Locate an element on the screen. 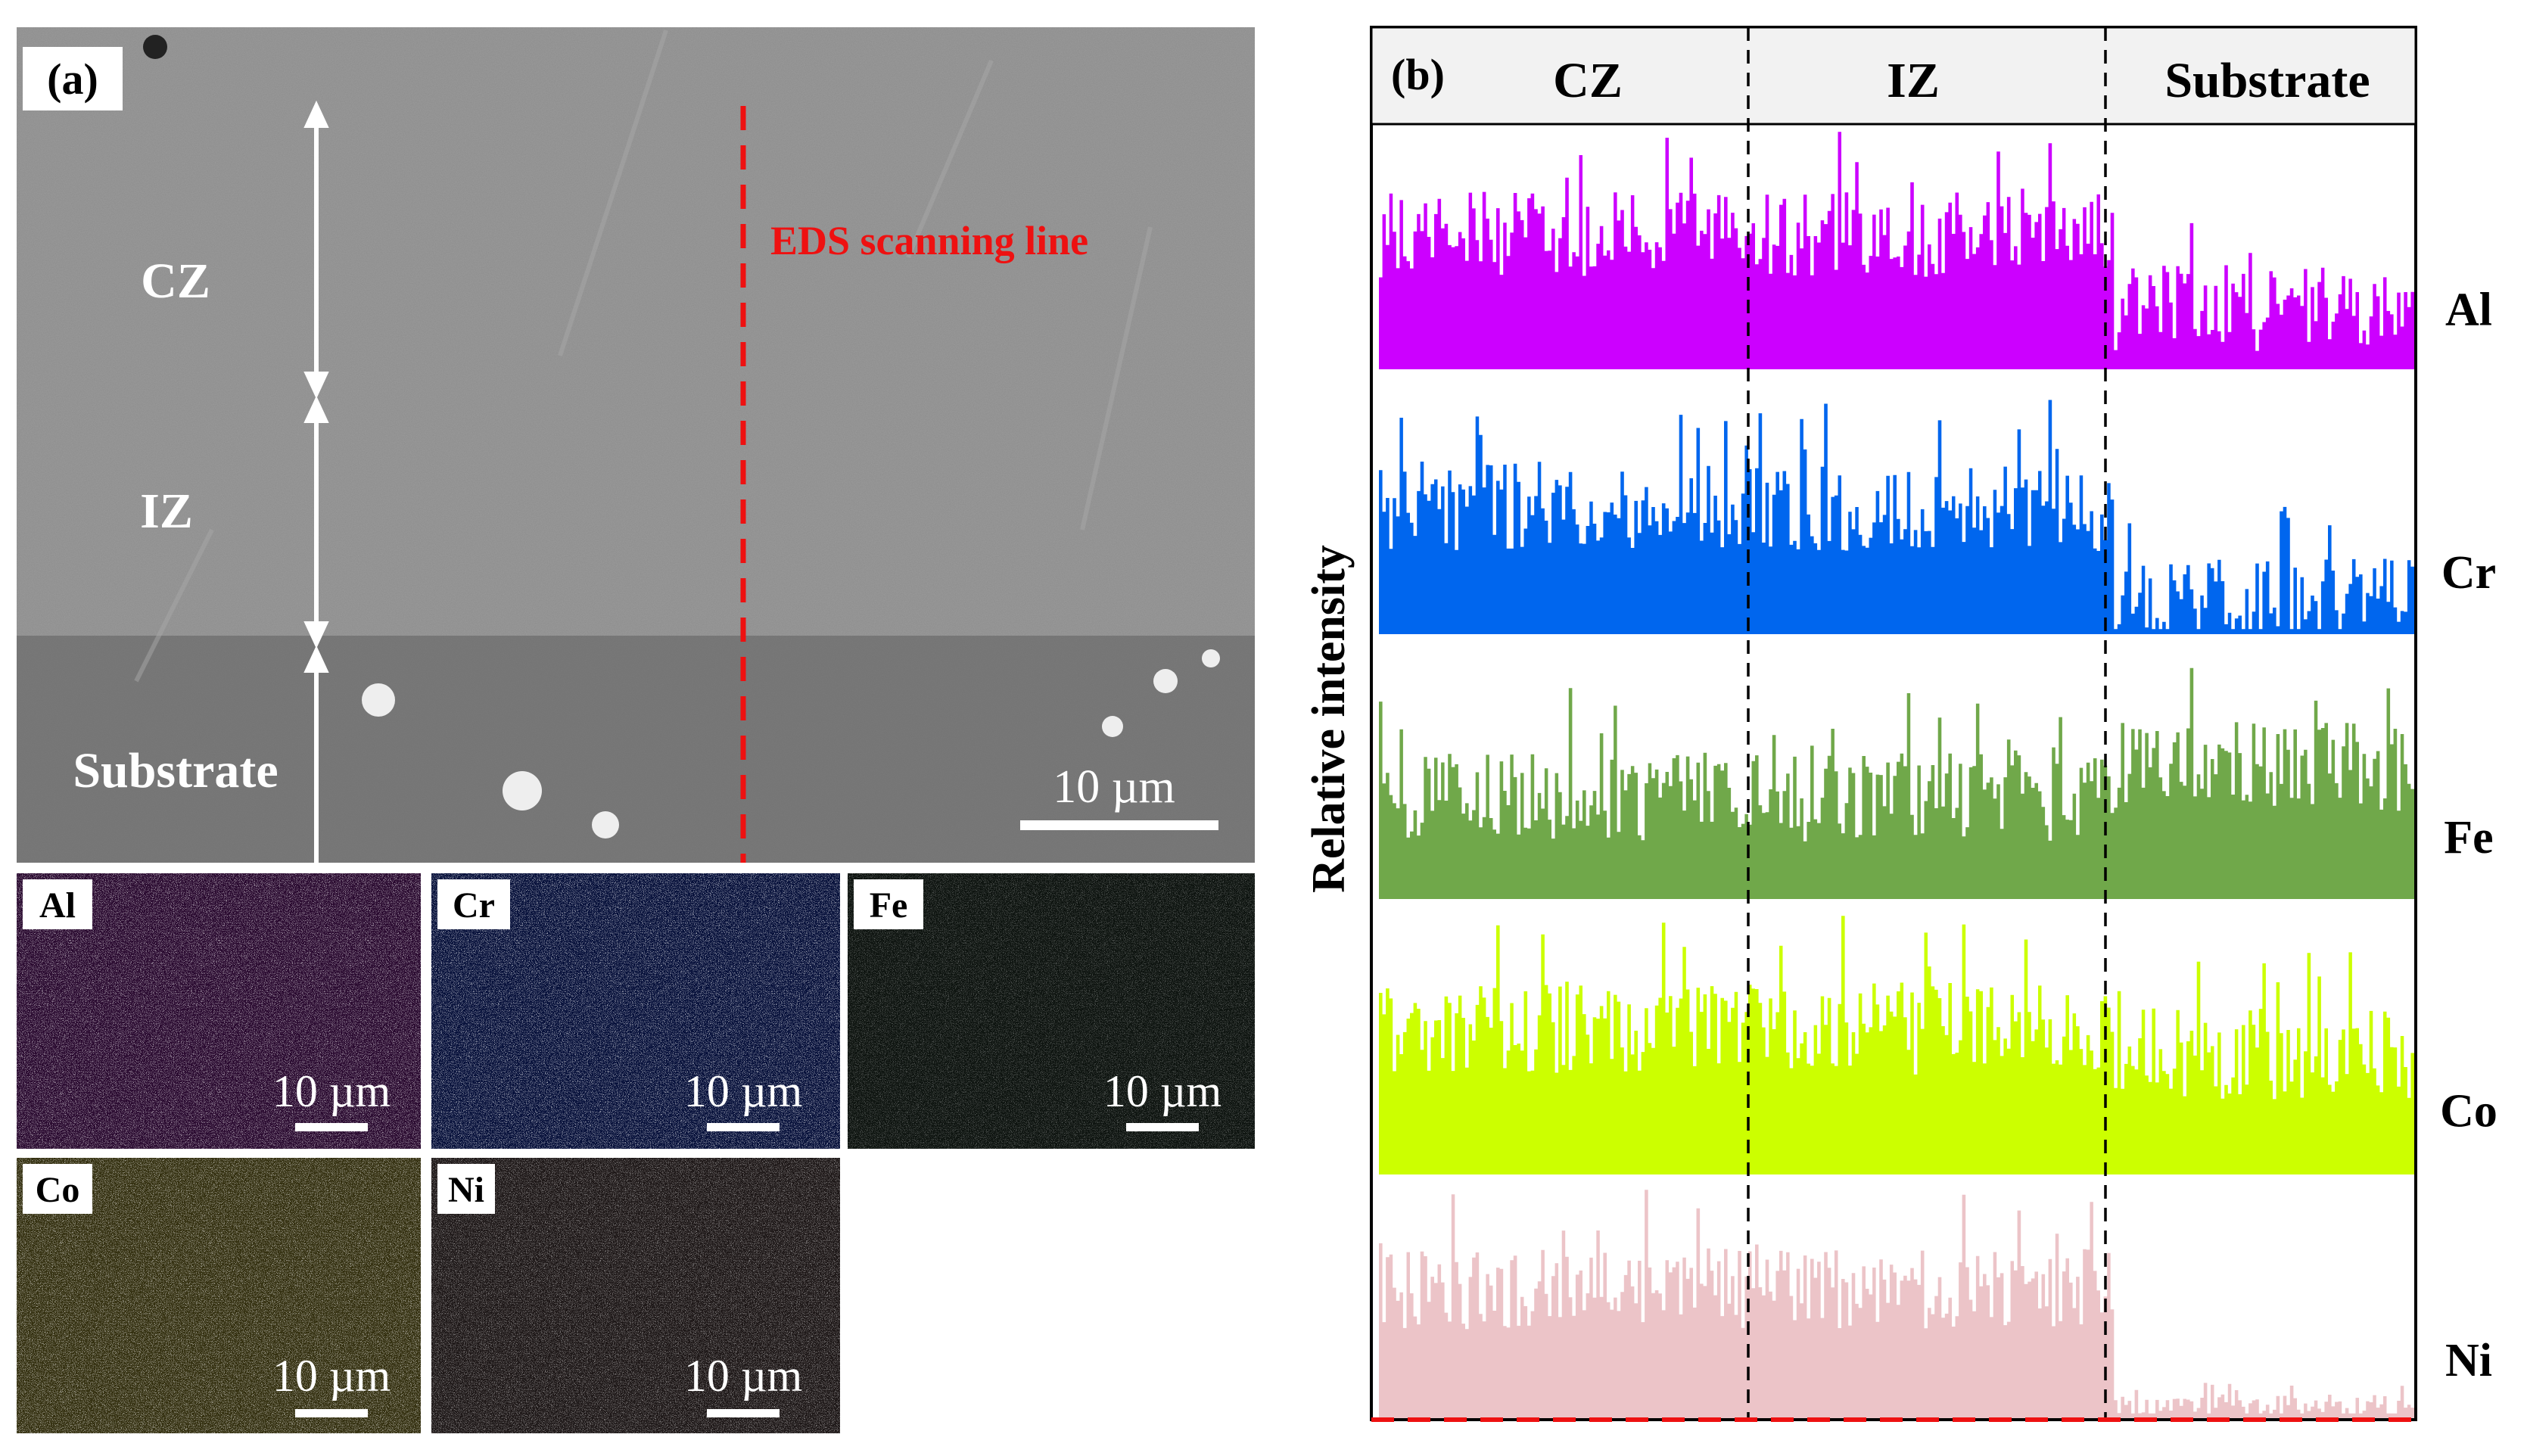 The width and height of the screenshot is (2527, 1456). eds-map-scale-al: 10 µm is located at coordinates (331, 1091).